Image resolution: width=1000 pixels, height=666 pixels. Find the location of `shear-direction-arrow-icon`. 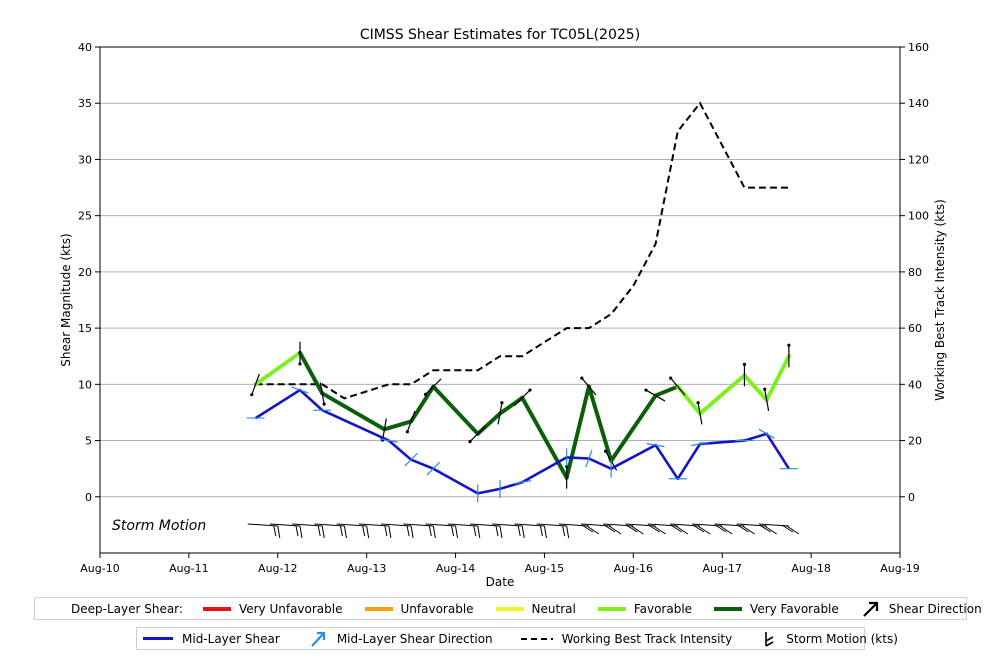

shear-direction-arrow-icon is located at coordinates (870, 609).